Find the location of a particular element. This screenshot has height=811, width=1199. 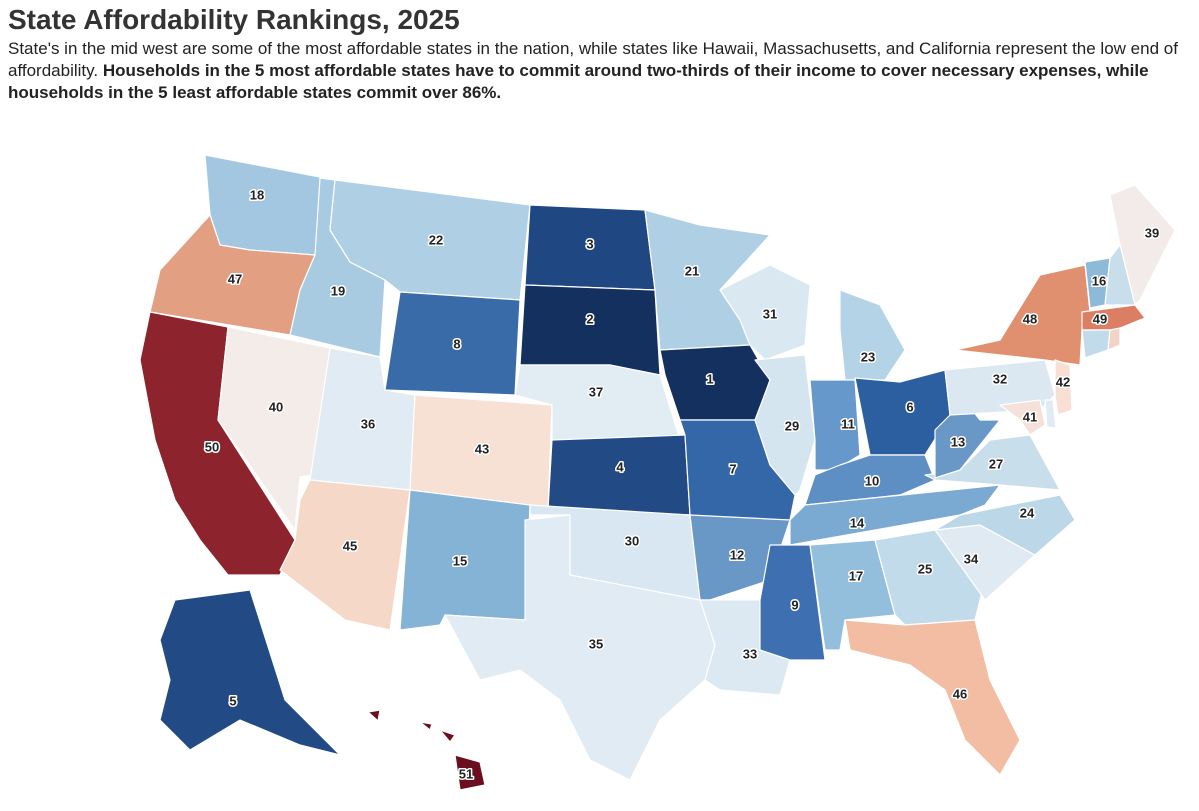

state-rank-label: 33 is located at coordinates (750, 653).